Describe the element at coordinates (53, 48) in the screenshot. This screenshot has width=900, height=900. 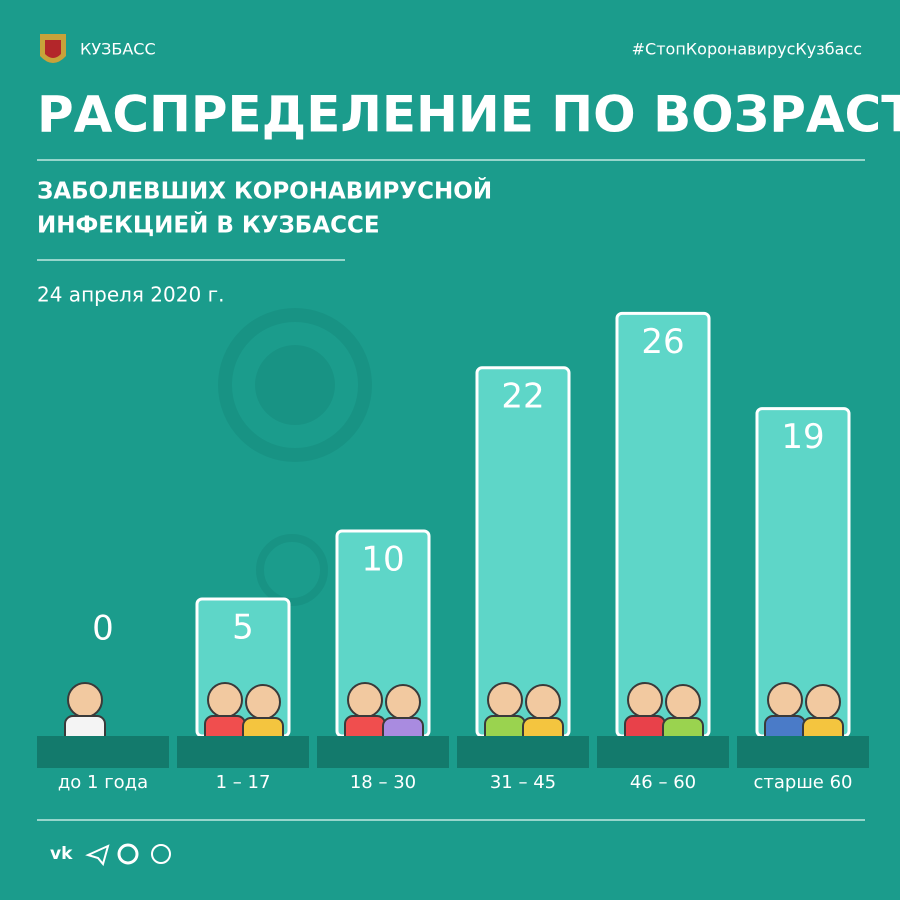
I see `logo` at that location.